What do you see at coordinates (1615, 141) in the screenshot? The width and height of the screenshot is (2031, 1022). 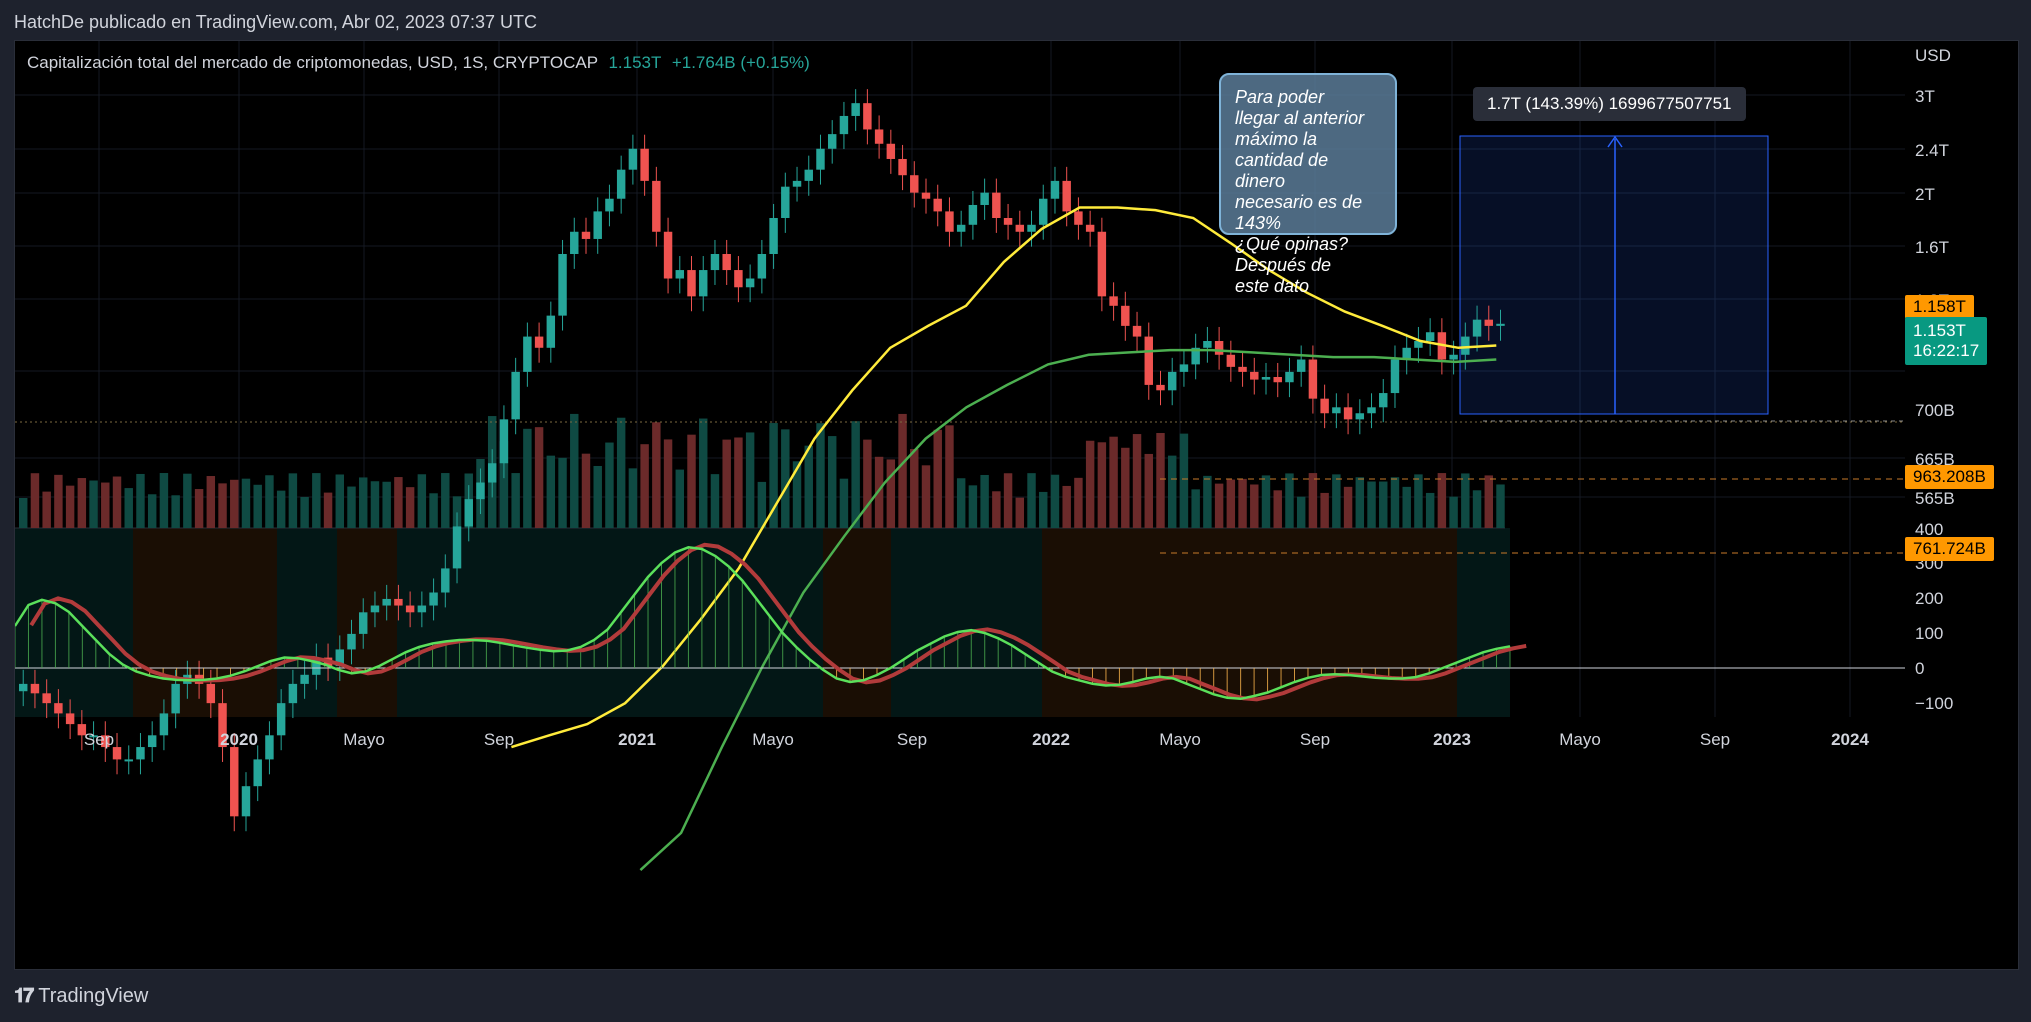 I see `measure-arrow-head` at bounding box center [1615, 141].